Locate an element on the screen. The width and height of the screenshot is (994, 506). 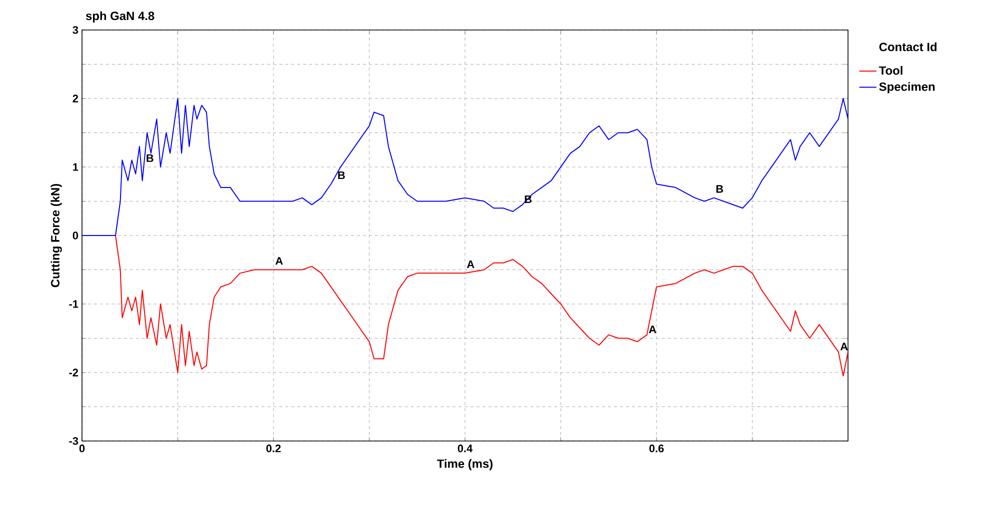
legend-title: Contact Id is located at coordinates (907, 47).